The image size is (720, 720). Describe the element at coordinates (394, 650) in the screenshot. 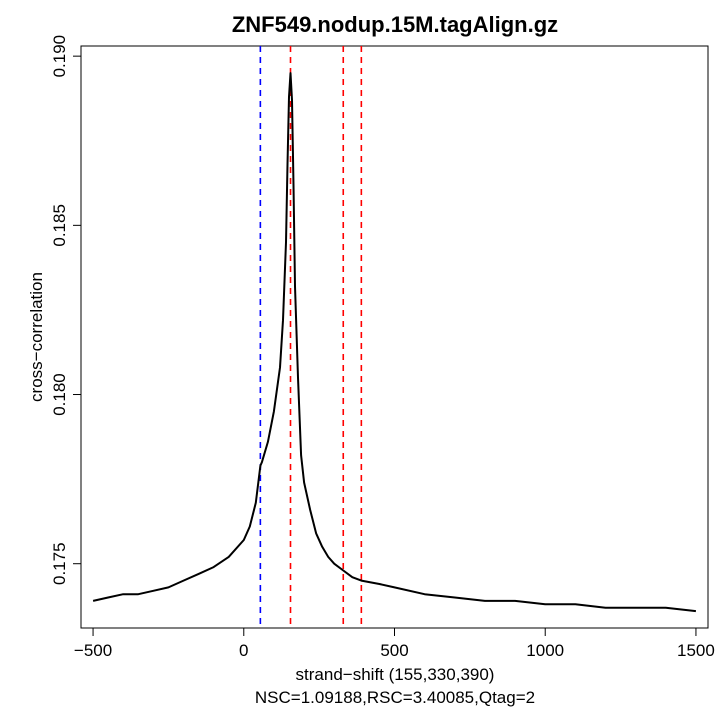

I see `x-tick-label: 500` at that location.